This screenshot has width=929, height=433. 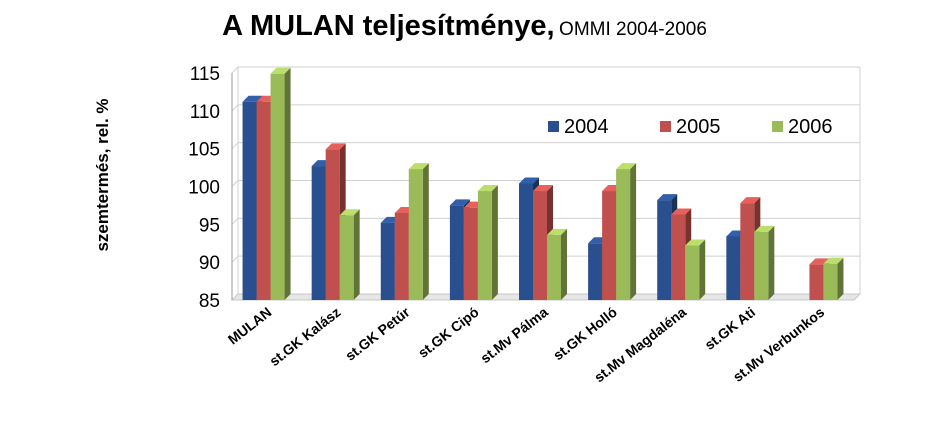 I want to click on y-tick-label: 100, so click(x=204, y=188).